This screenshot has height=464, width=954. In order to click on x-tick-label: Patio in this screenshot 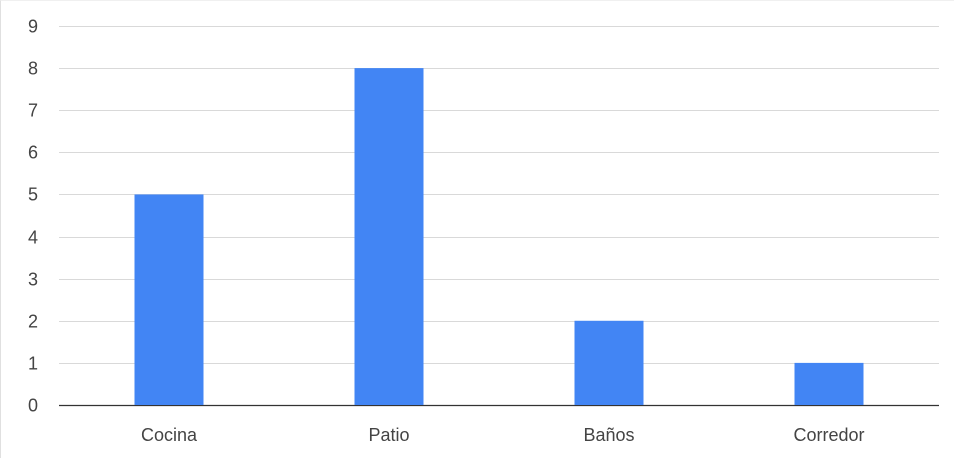, I will do `click(388, 435)`.